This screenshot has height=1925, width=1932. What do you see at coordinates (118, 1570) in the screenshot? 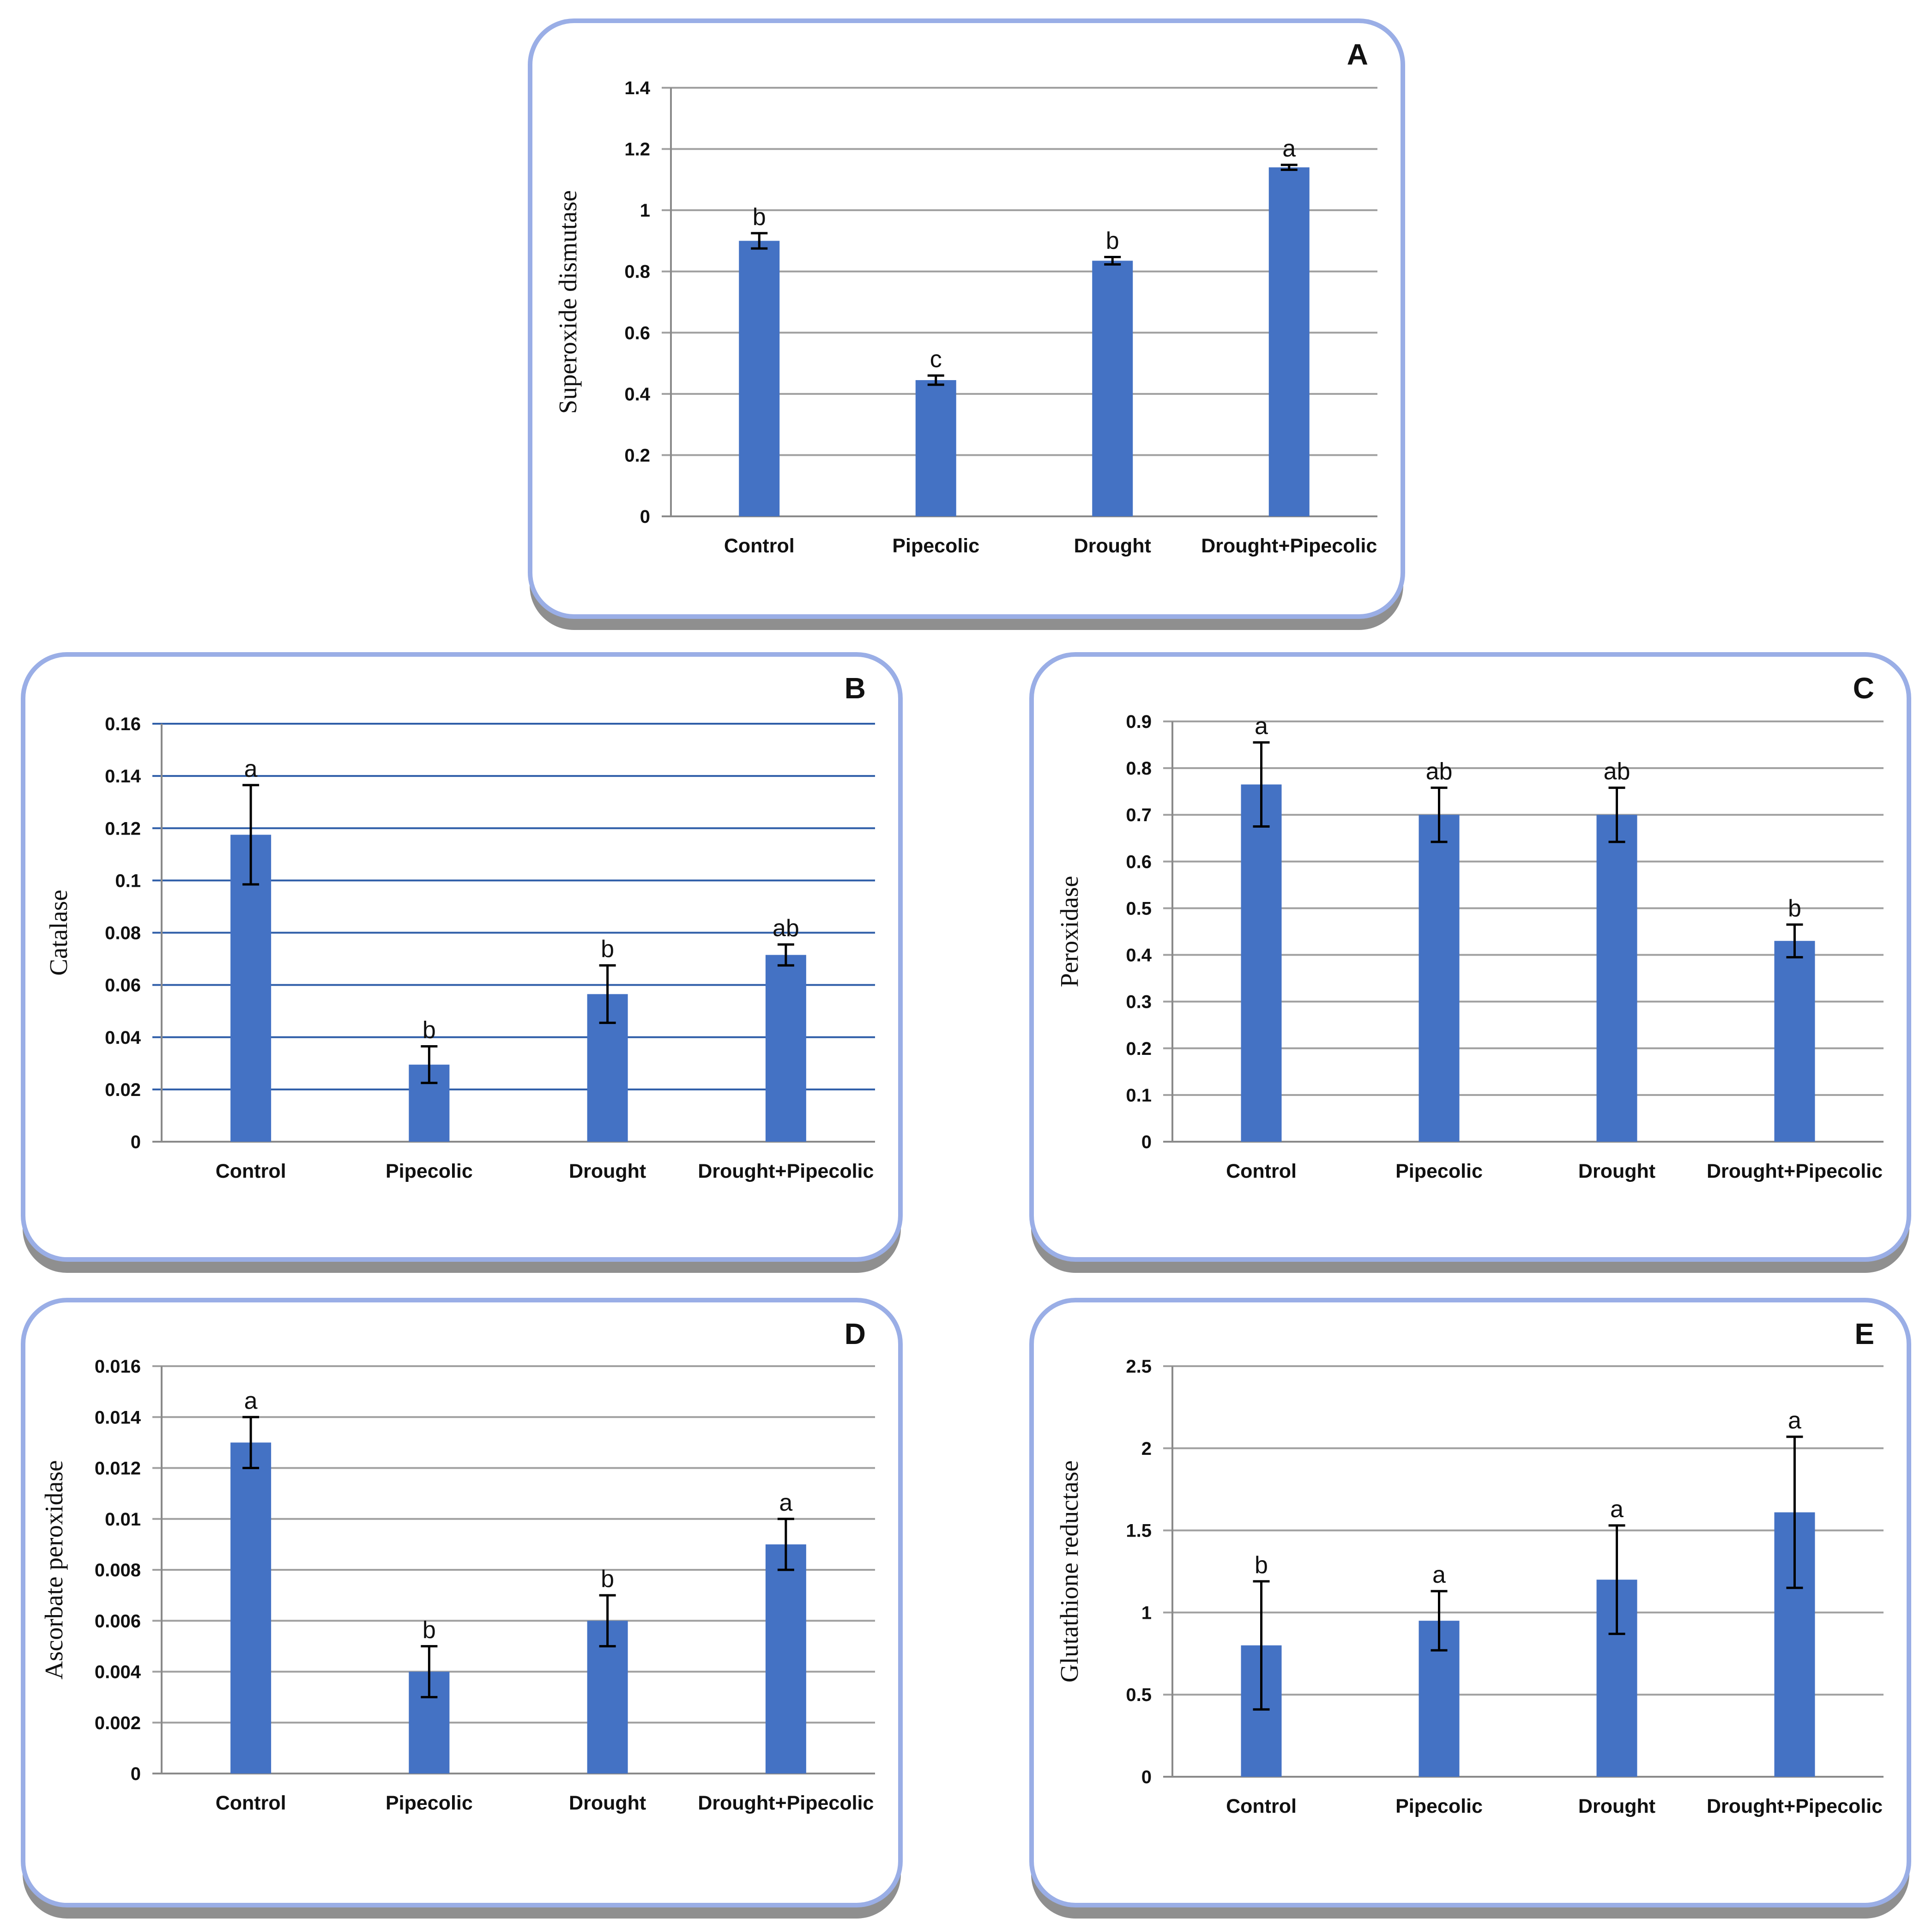
I see `y-tick-label: 0.008` at bounding box center [118, 1570].